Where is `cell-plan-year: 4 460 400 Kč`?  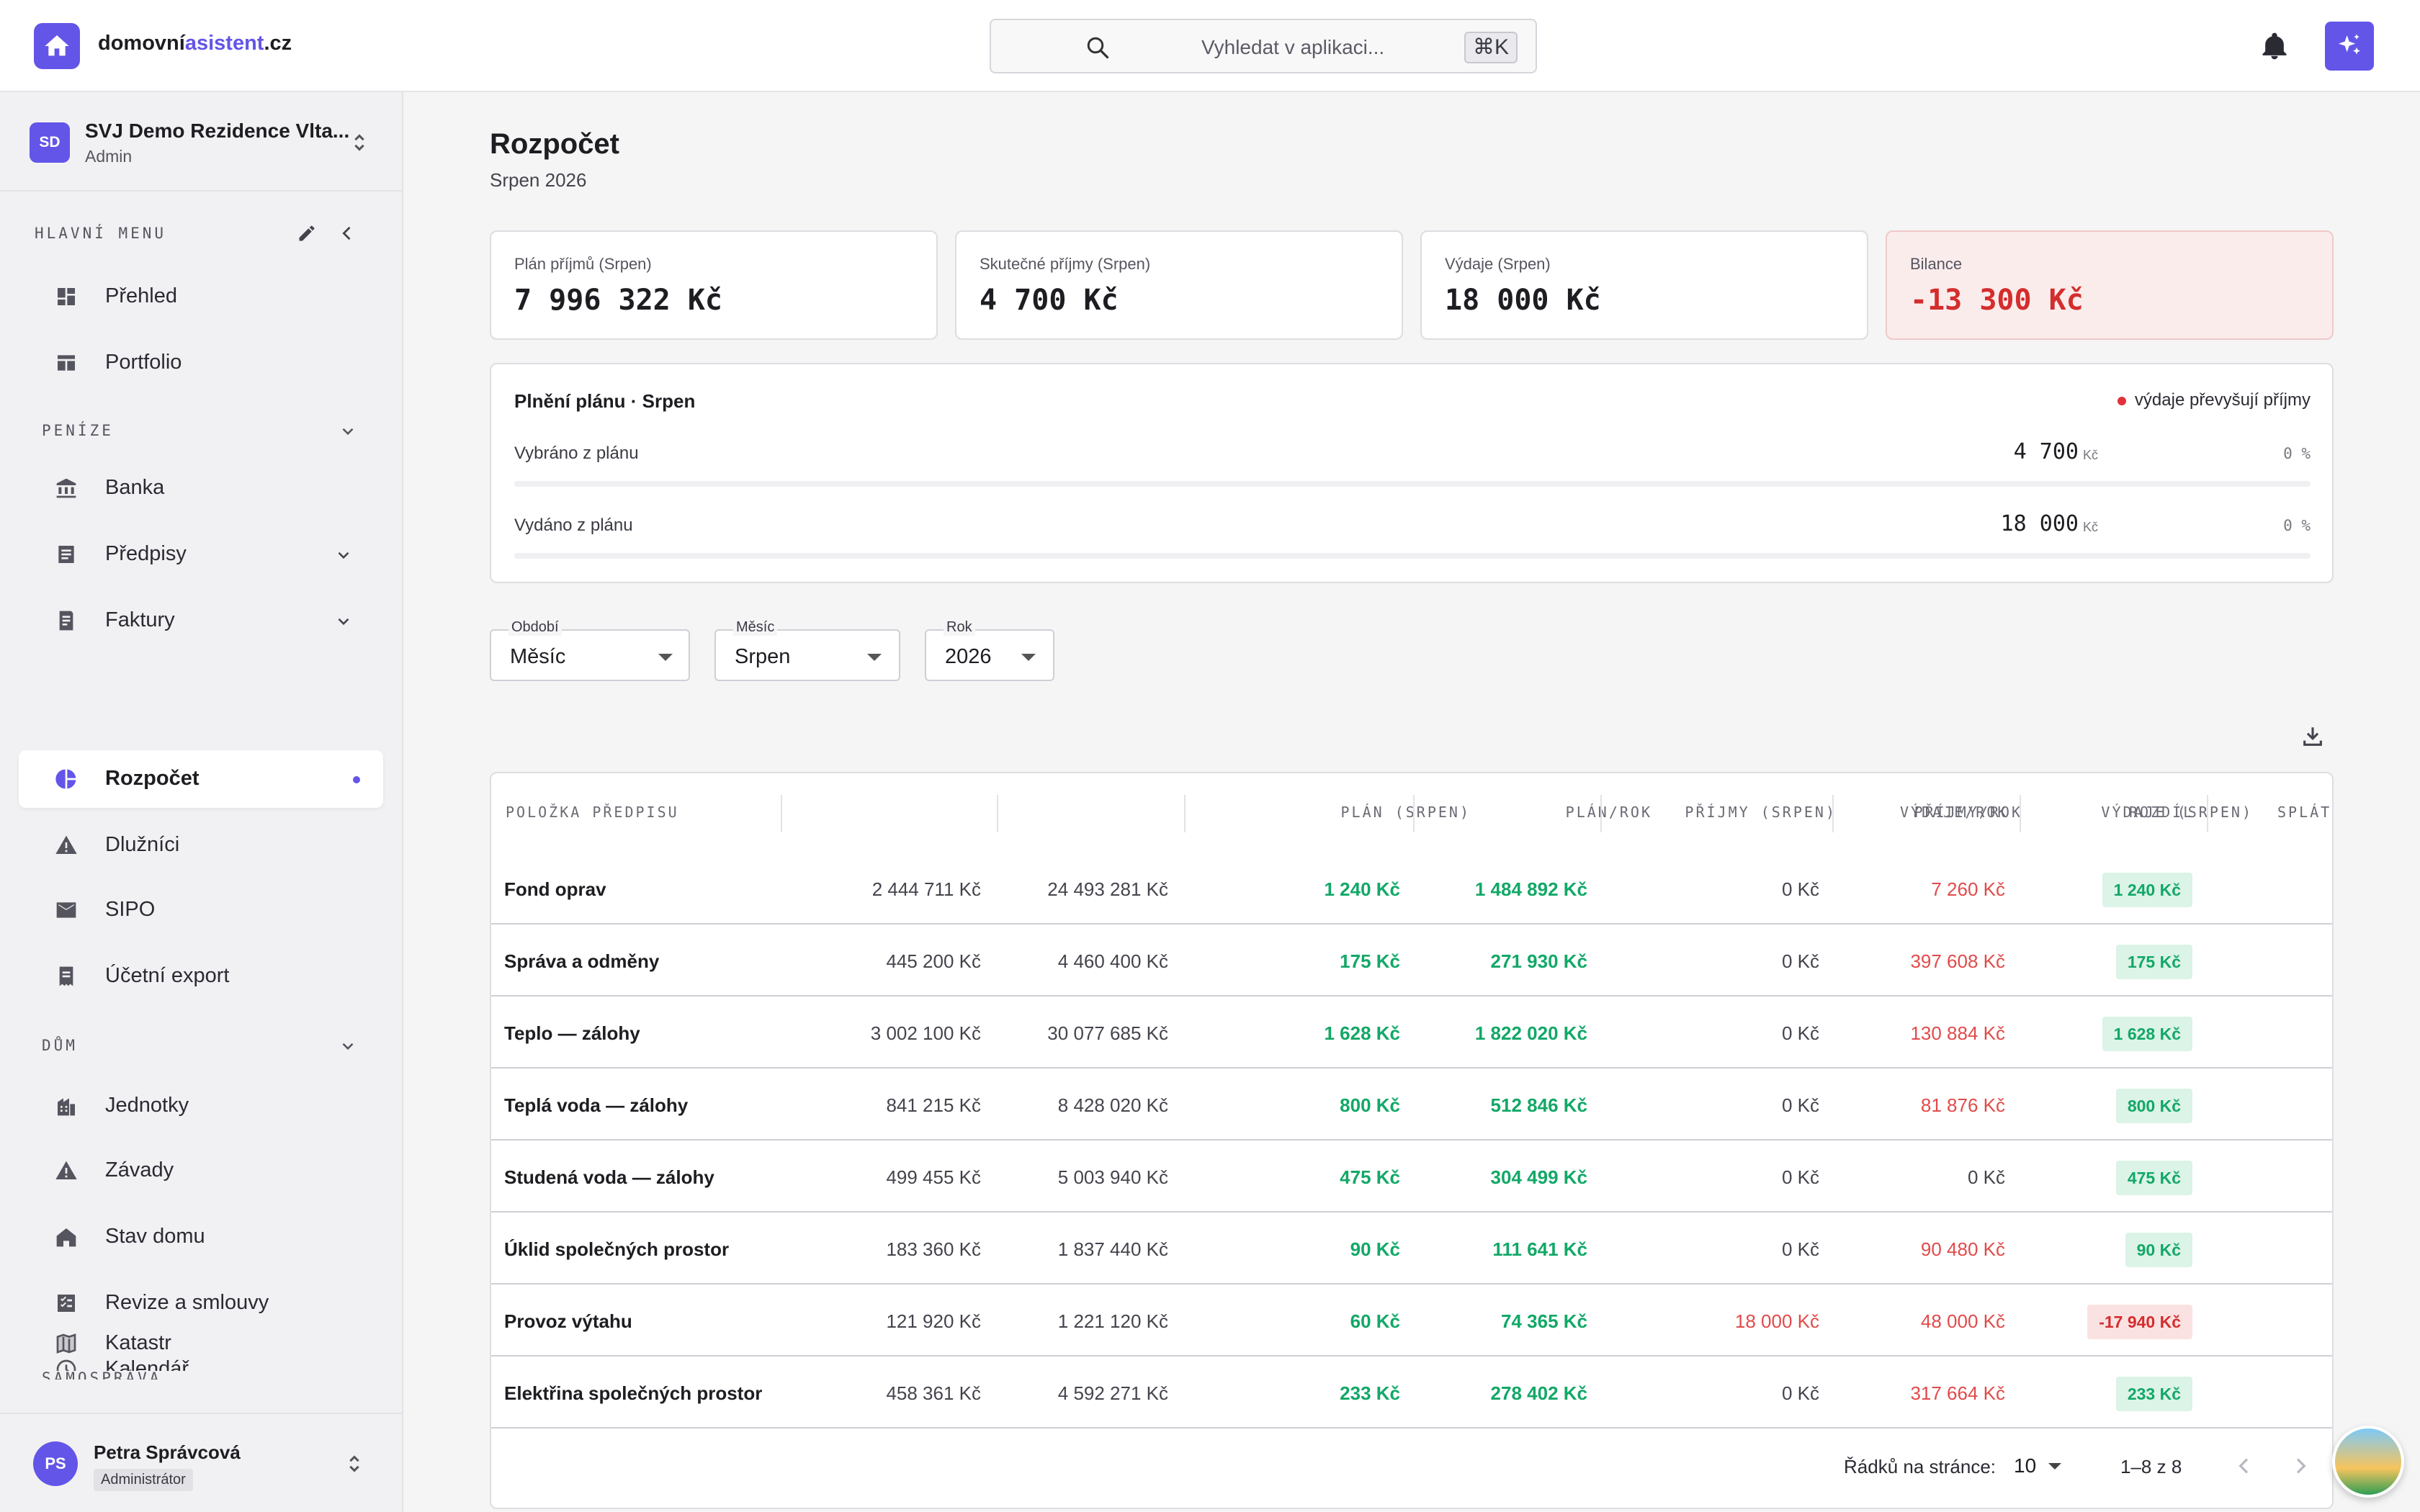
cell-plan-year: 4 460 400 Kč is located at coordinates (1112, 961).